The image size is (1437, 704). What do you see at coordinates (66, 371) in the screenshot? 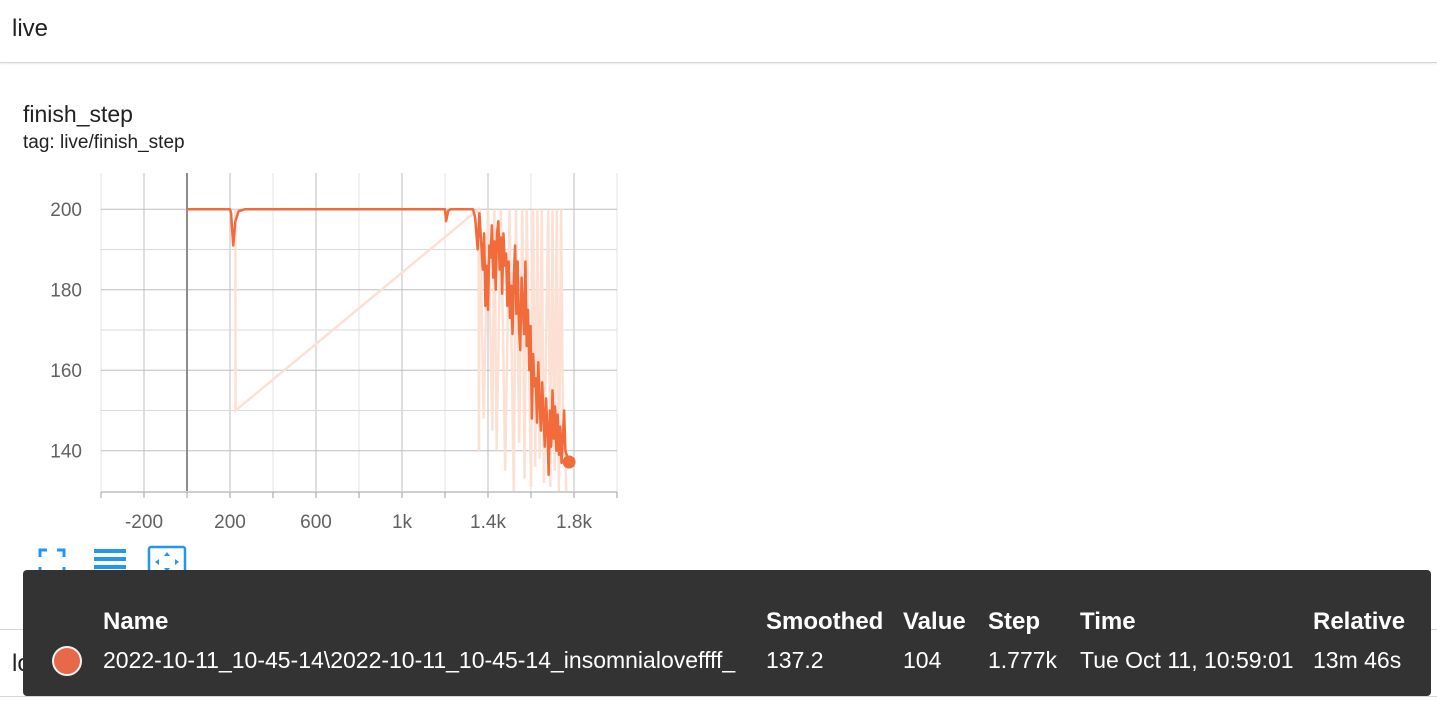
I see `y-tick-label: 160` at bounding box center [66, 371].